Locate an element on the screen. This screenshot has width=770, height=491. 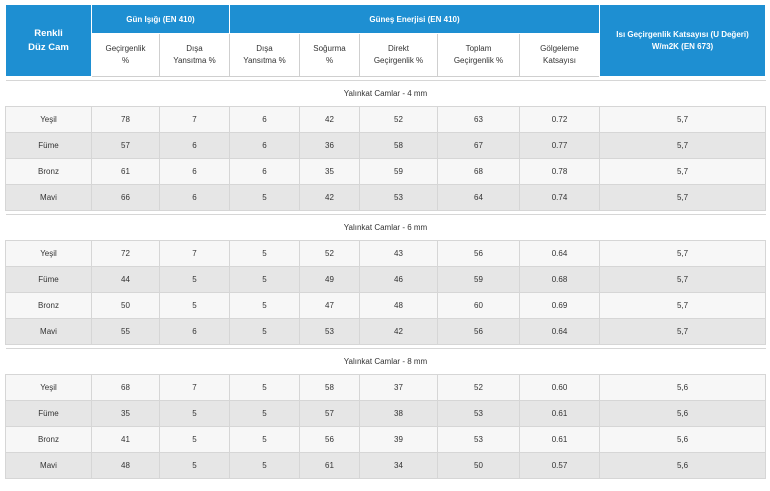
section-row: Yalınkat Camlar - 4 mm is located at coordinates (385, 93).